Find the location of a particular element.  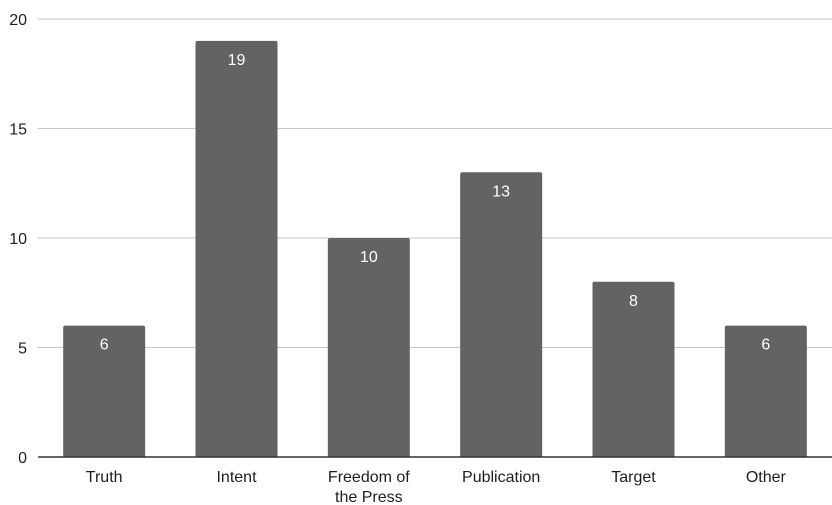

x-tick-label-line: Other is located at coordinates (766, 477).